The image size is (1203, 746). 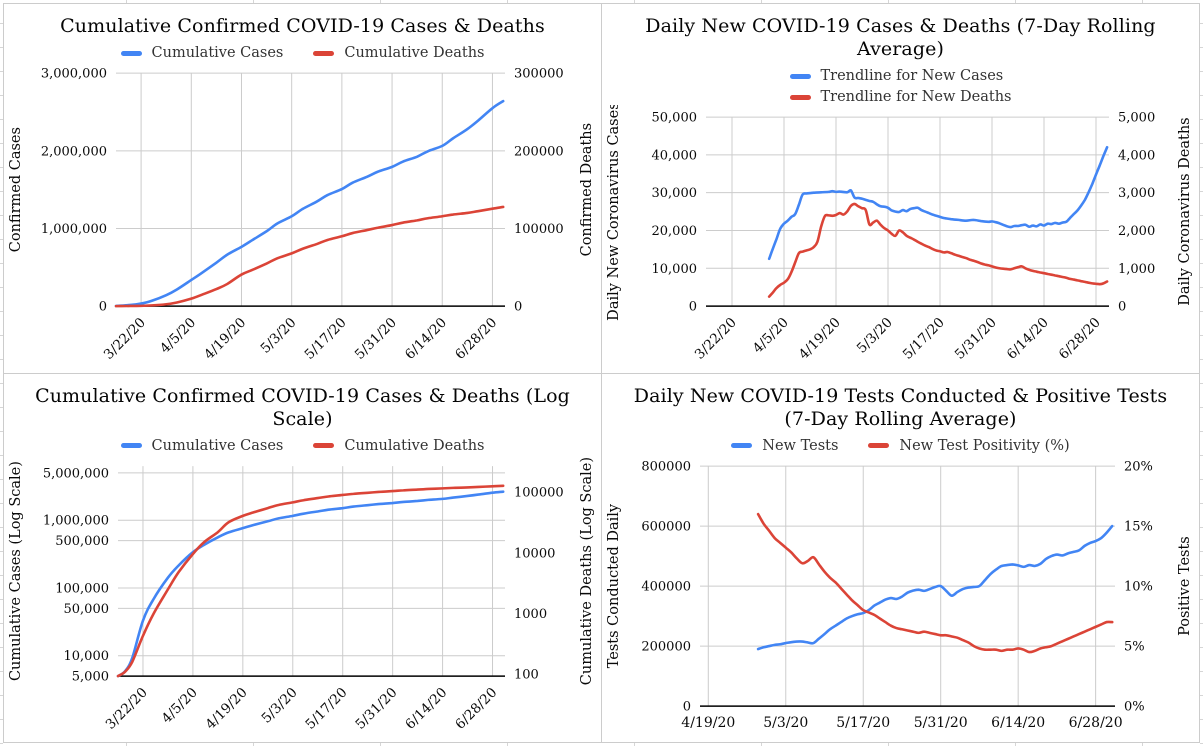 I want to click on chart-legend: New Tests New Test Positivity (%), so click(x=900, y=446).